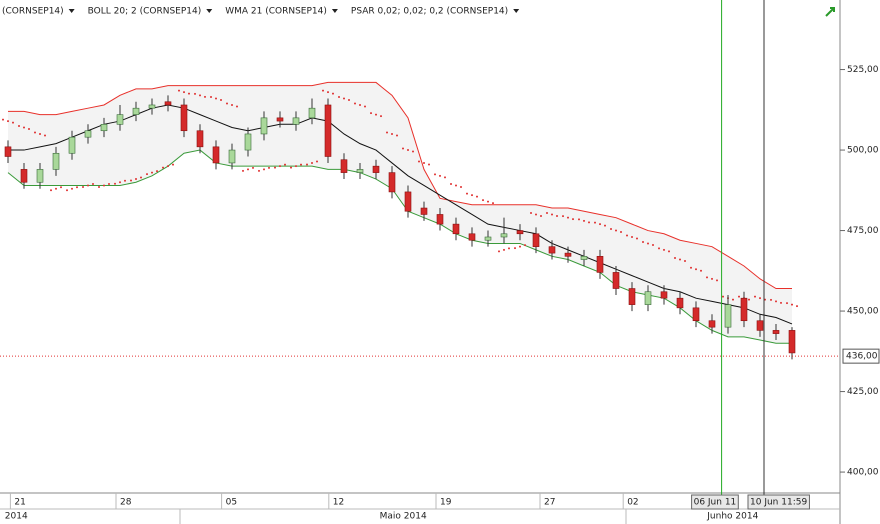  I want to click on legend-item: PSAR 0,02; 0,02; 0,2 (CORNSEP14), so click(429, 12).